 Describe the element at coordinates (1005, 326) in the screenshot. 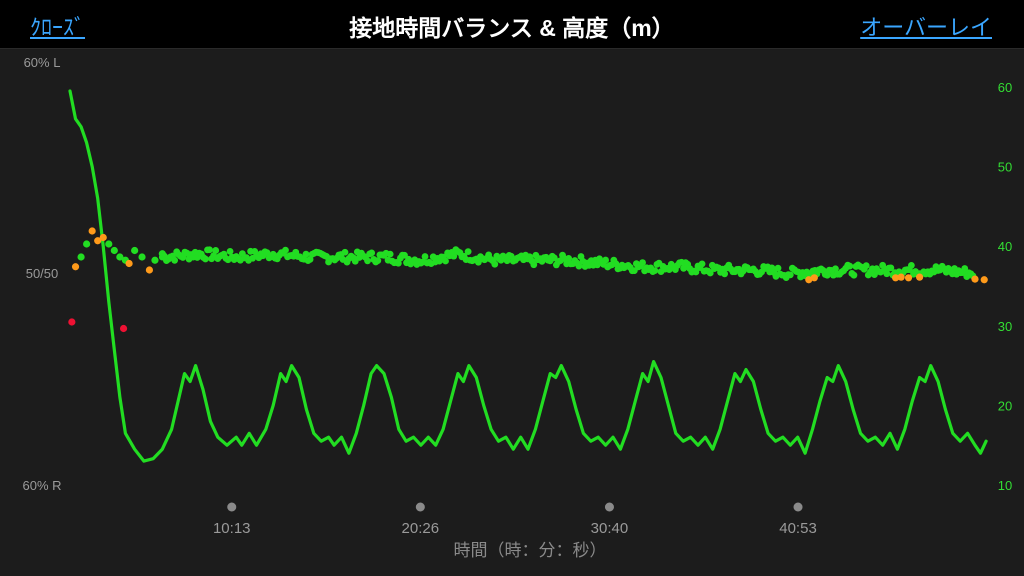

I see `right-axis-tick-label: 30` at that location.